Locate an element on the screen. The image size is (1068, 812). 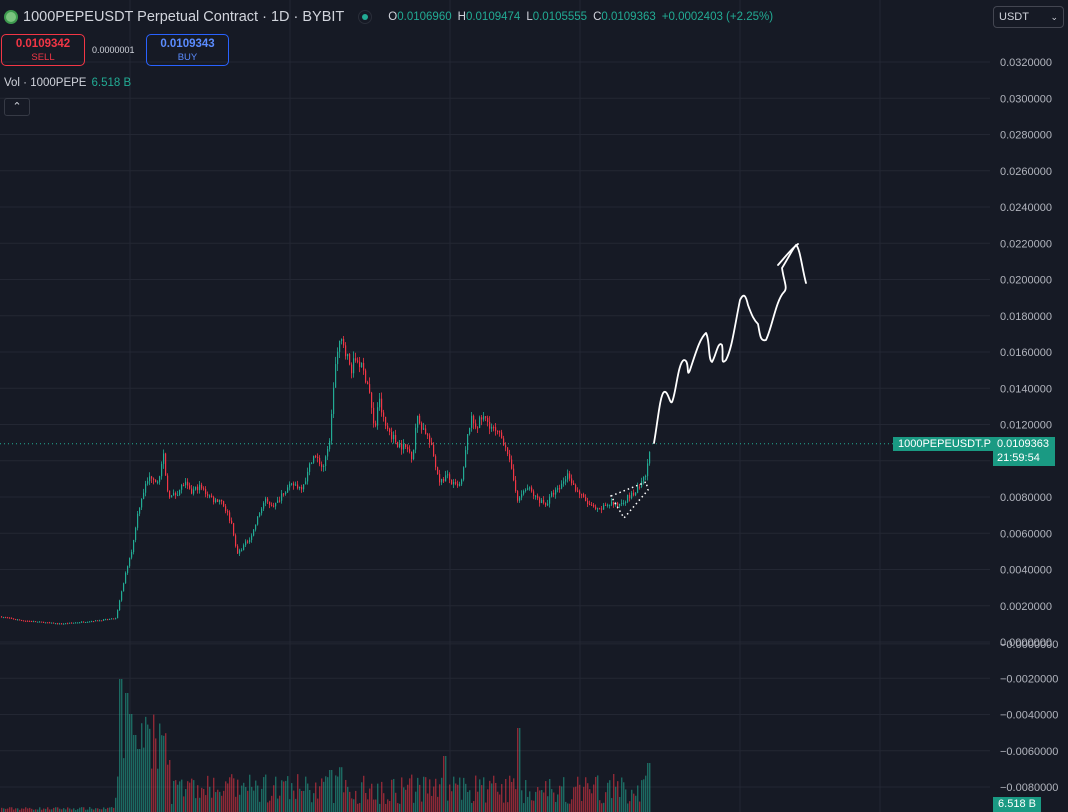
price-axis-label: 0.0000000 is located at coordinates (1026, 643).